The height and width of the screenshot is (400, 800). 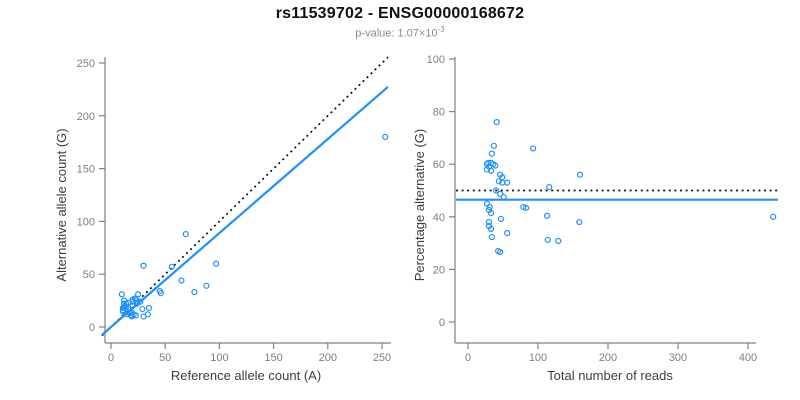 What do you see at coordinates (748, 358) in the screenshot?
I see `x-tick-label: 400` at bounding box center [748, 358].